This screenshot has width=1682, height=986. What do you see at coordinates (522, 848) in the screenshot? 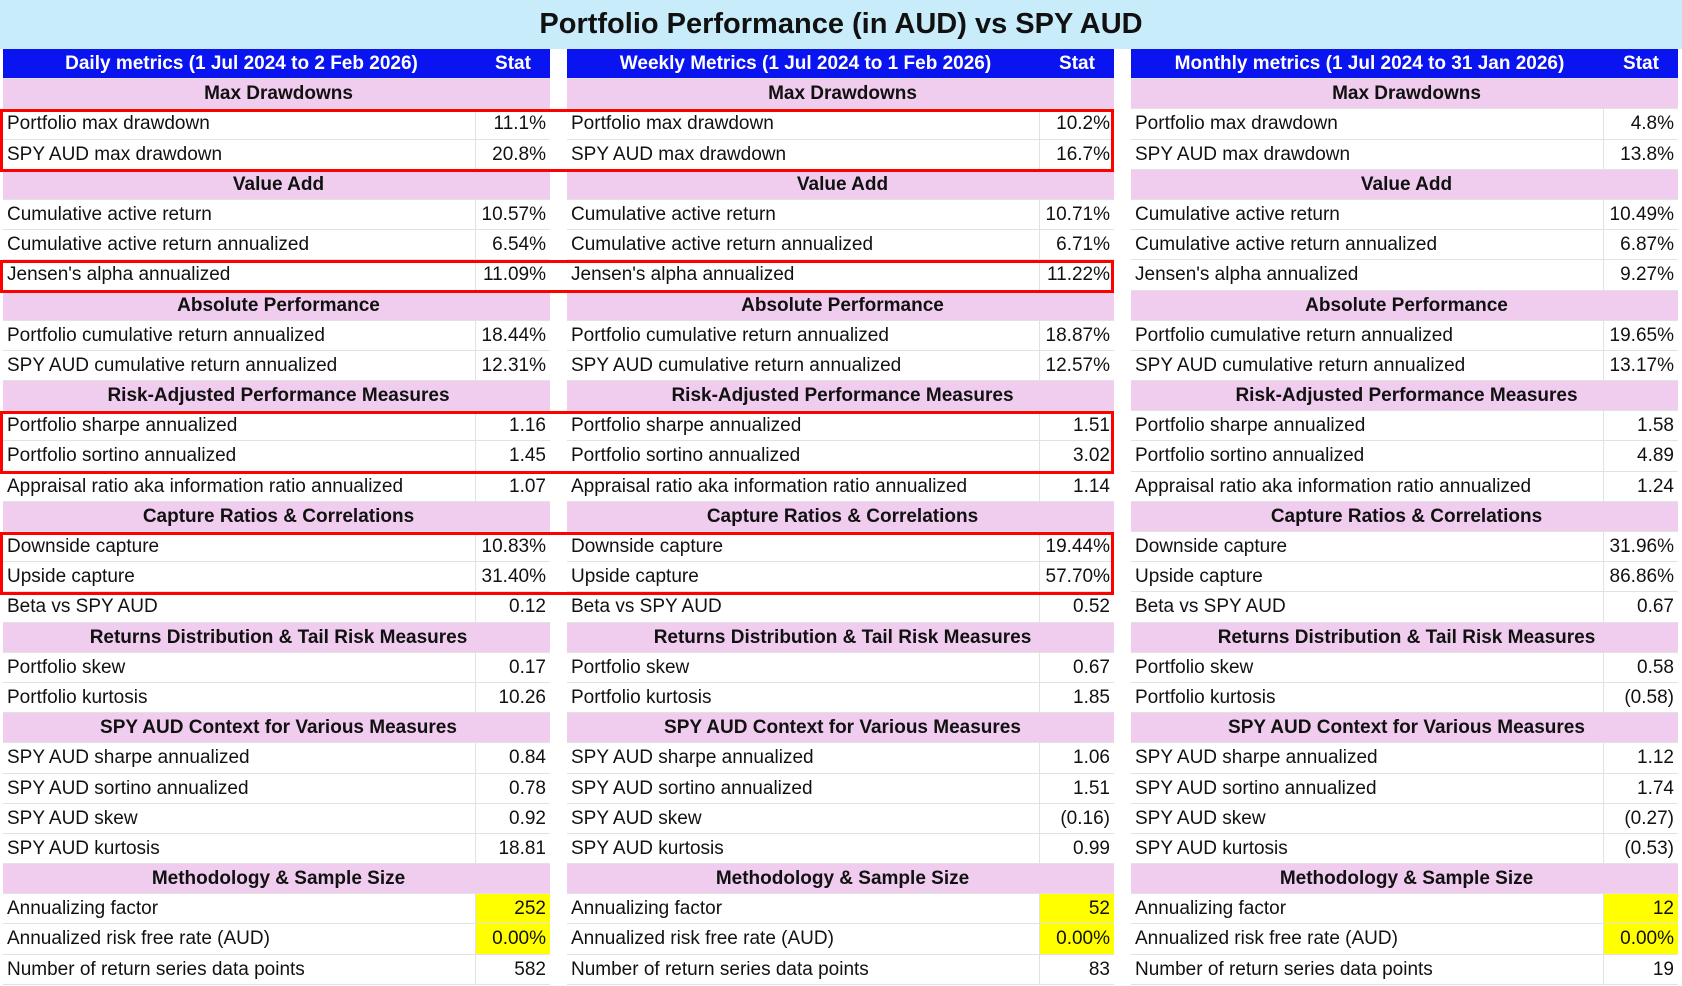
I see `metric-value: 18.81` at bounding box center [522, 848].